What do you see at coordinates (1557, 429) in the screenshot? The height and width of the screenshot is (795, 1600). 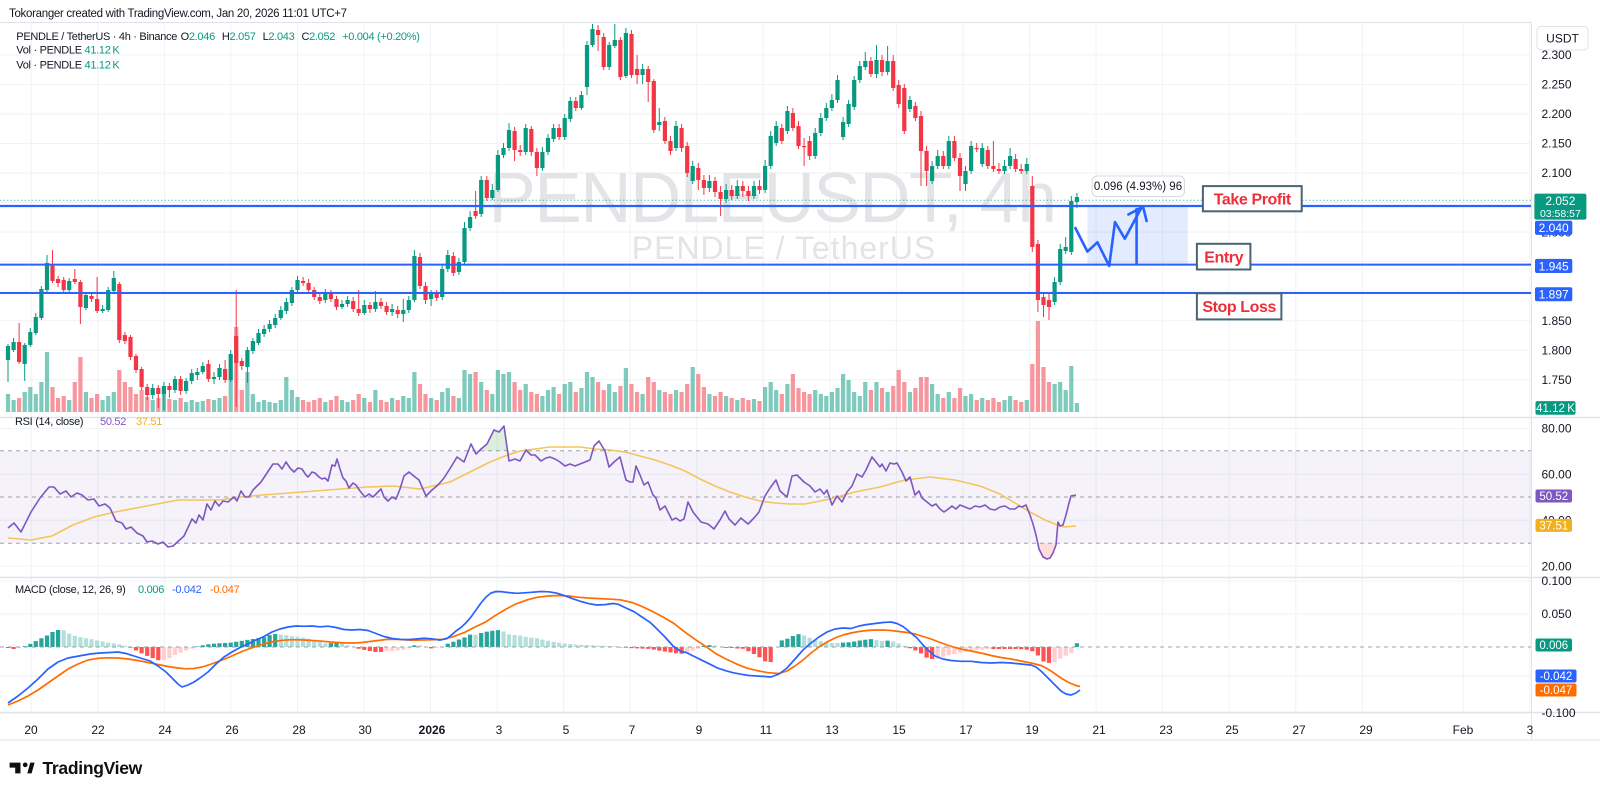 I see `svg-text: 80.00` at bounding box center [1557, 429].